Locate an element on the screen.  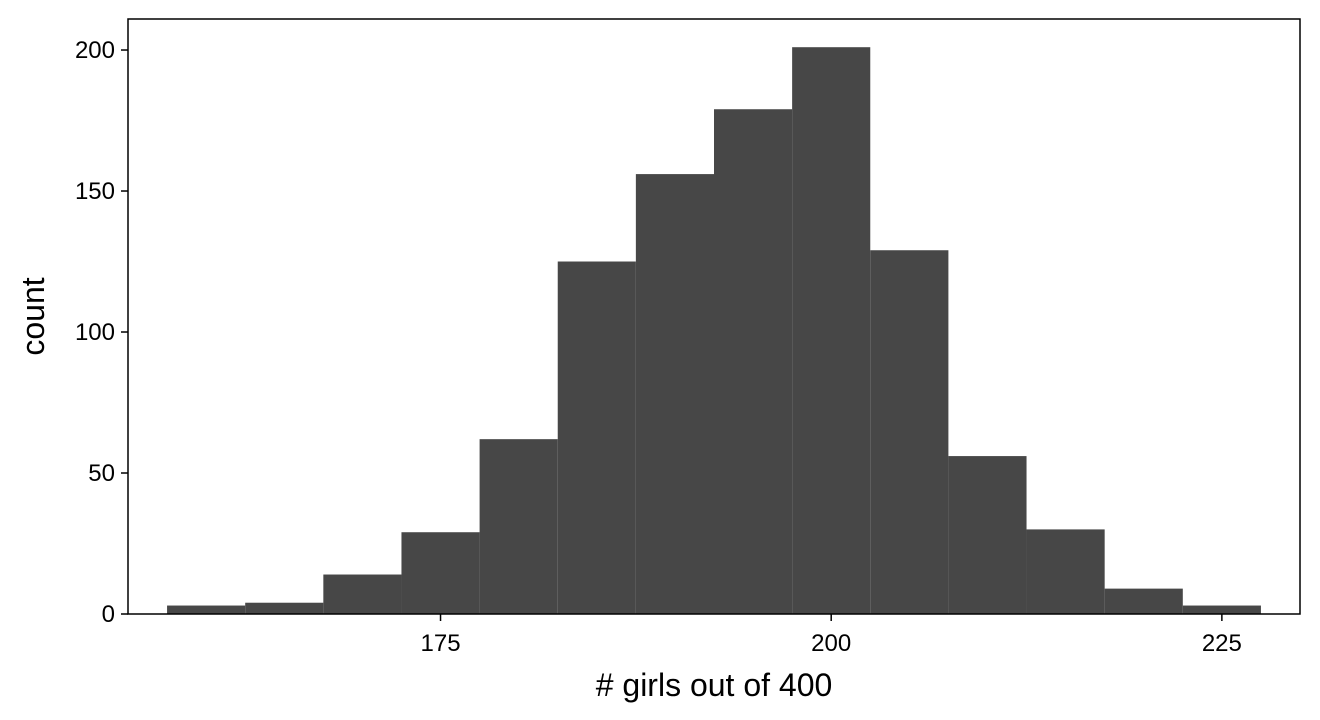
x-axis-title: # girls out of 400 is located at coordinates (714, 685).